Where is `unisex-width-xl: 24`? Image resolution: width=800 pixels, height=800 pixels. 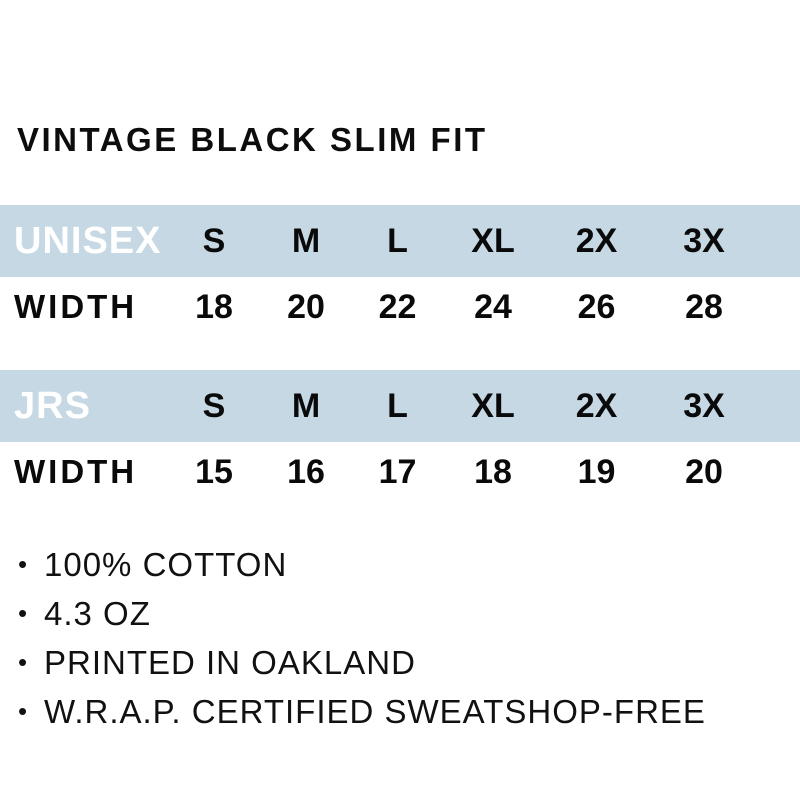 unisex-width-xl: 24 is located at coordinates (493, 306).